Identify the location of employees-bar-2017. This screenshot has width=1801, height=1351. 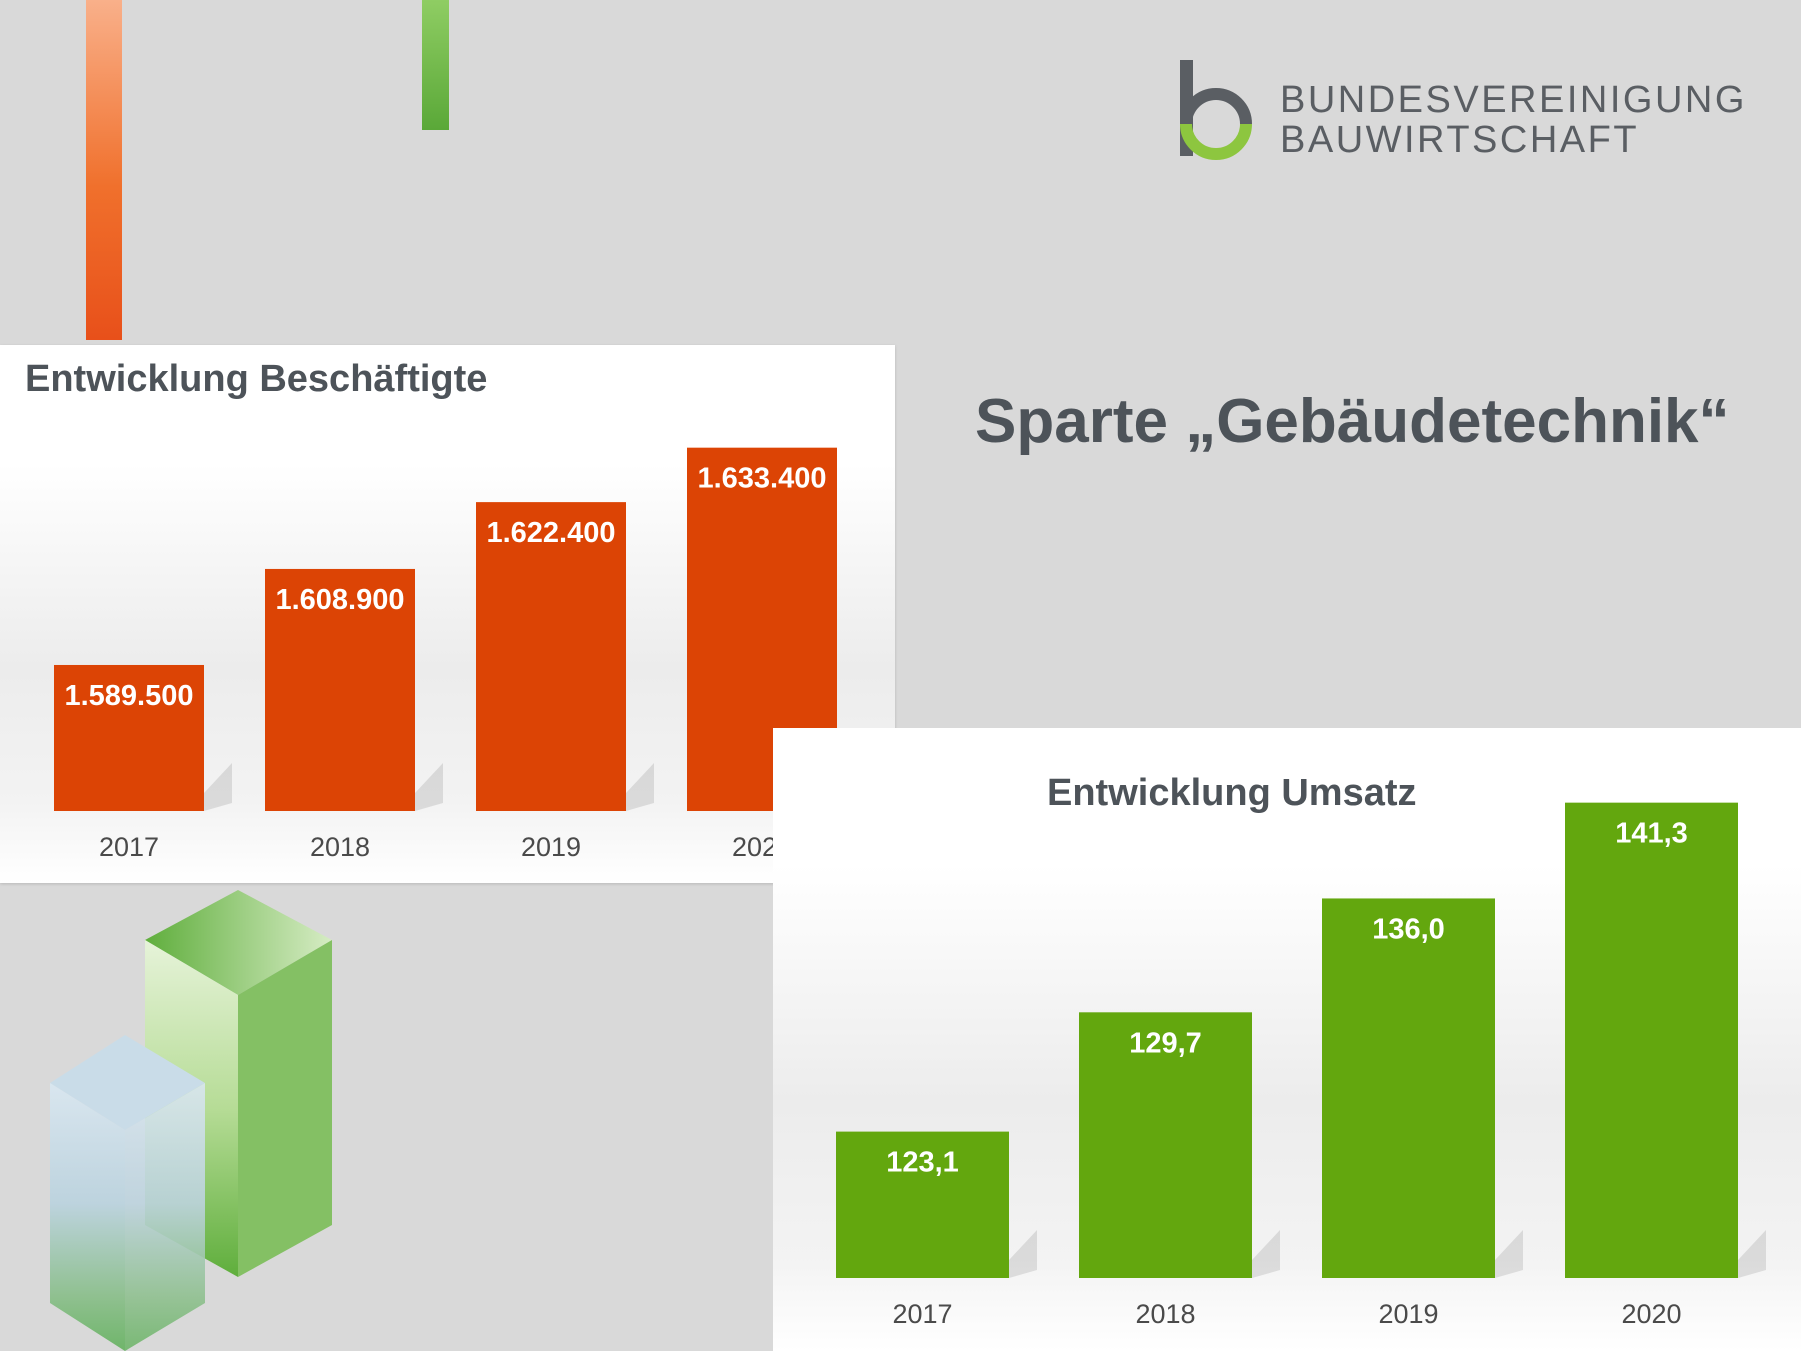
(129, 737).